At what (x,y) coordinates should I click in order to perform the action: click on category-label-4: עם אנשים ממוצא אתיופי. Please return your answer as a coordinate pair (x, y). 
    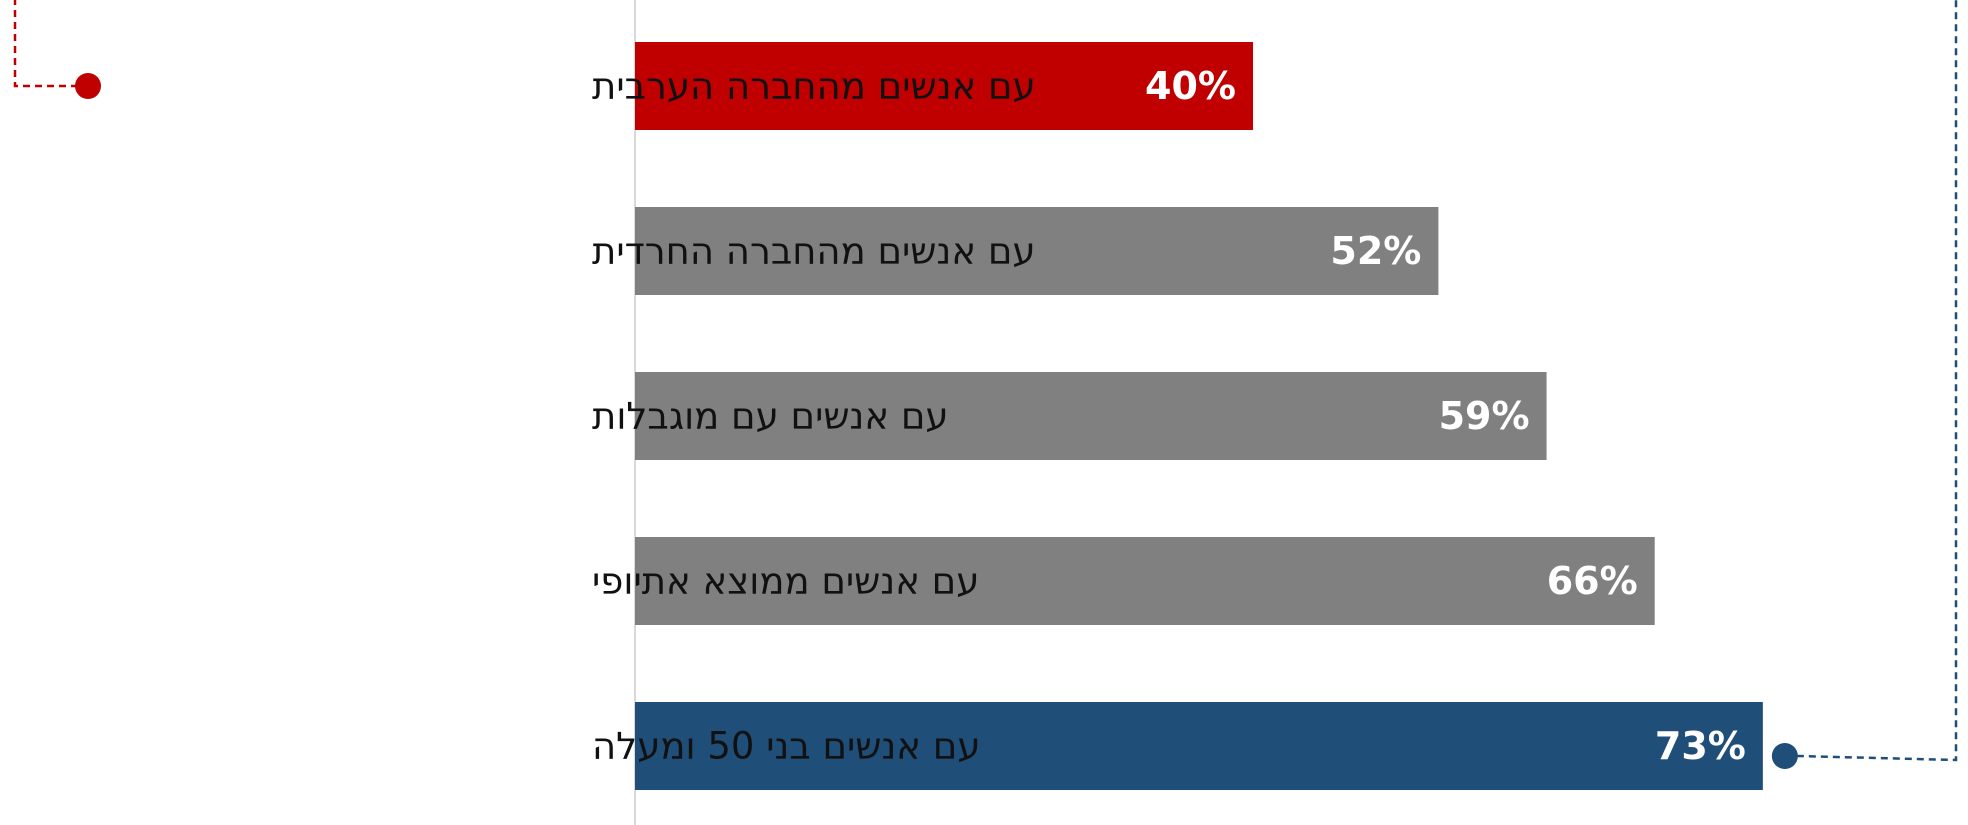
    Looking at the image, I should click on (785, 581).